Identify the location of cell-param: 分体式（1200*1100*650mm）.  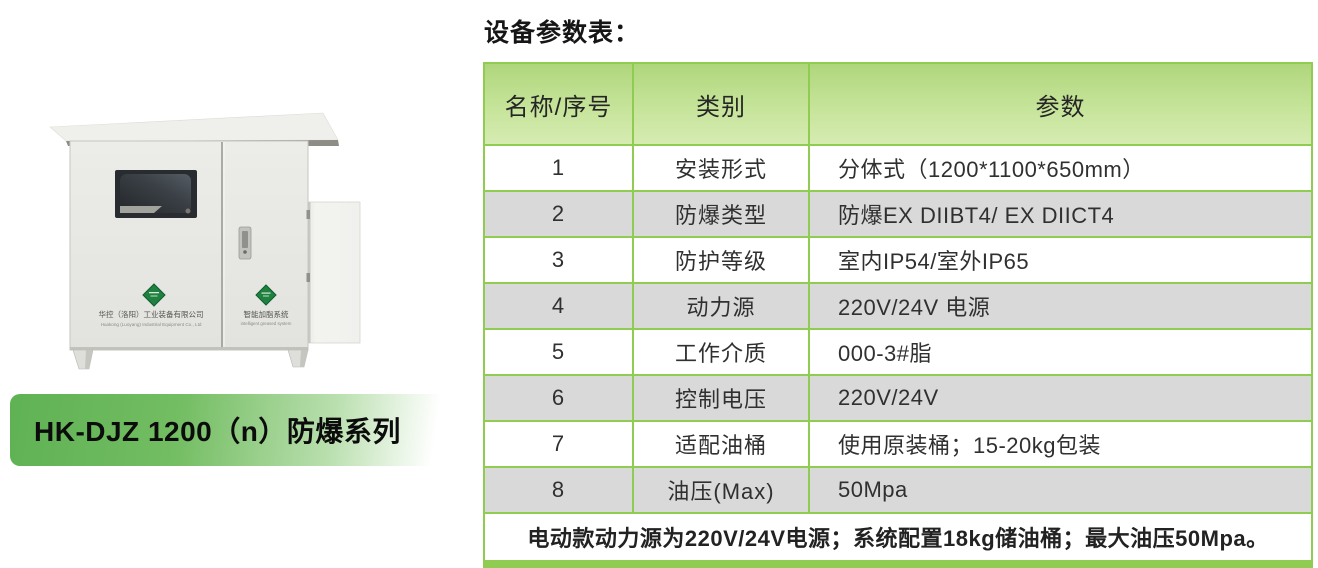
(1060, 168).